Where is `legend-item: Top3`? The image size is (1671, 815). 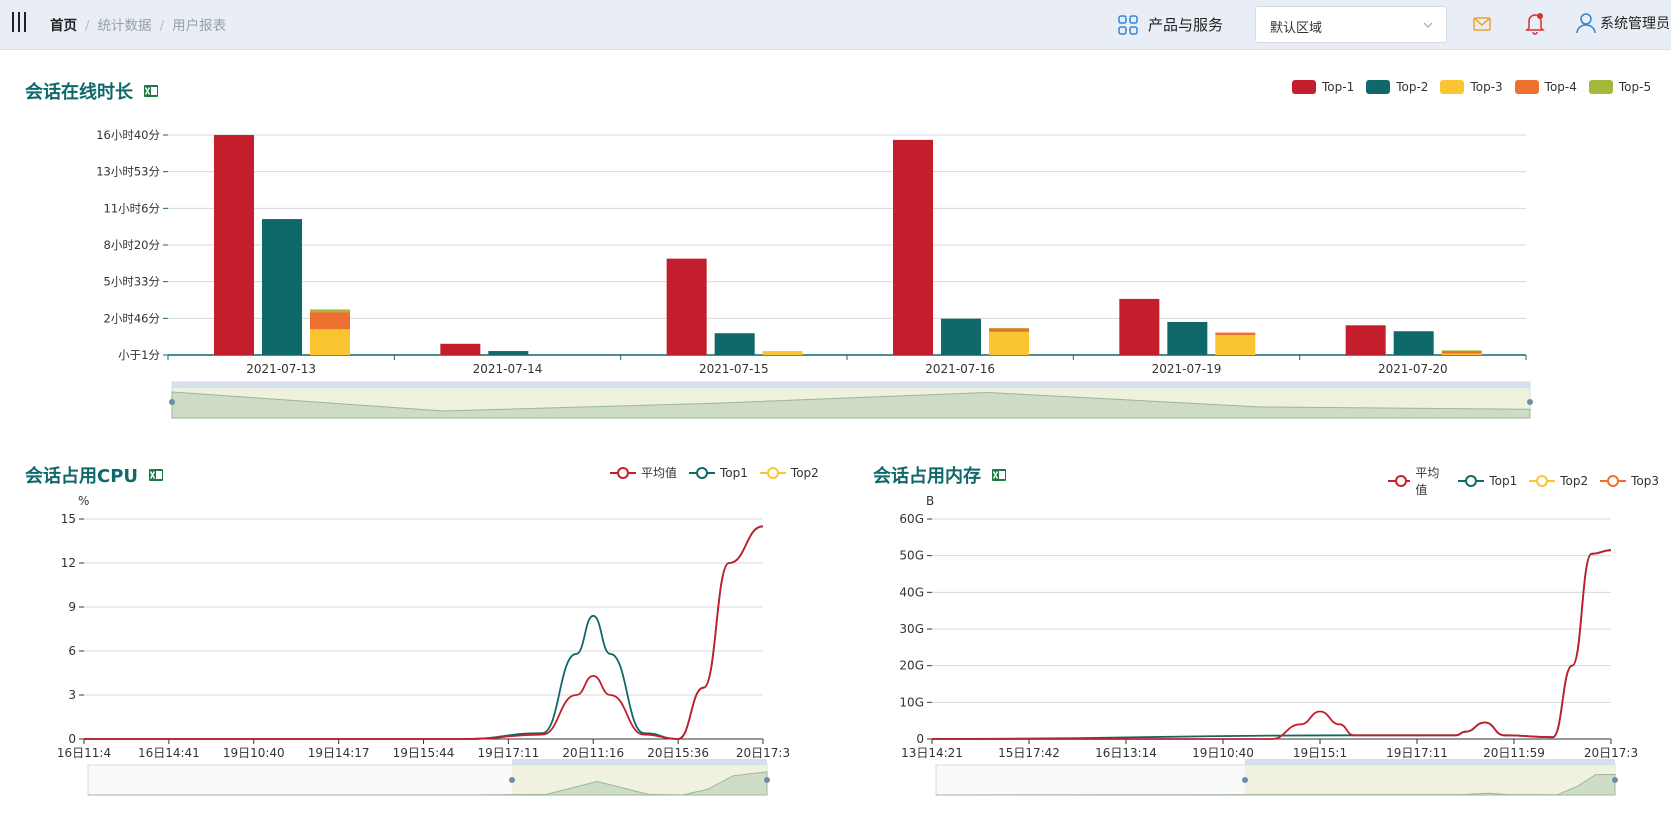
legend-item: Top3 is located at coordinates (1635, 481).